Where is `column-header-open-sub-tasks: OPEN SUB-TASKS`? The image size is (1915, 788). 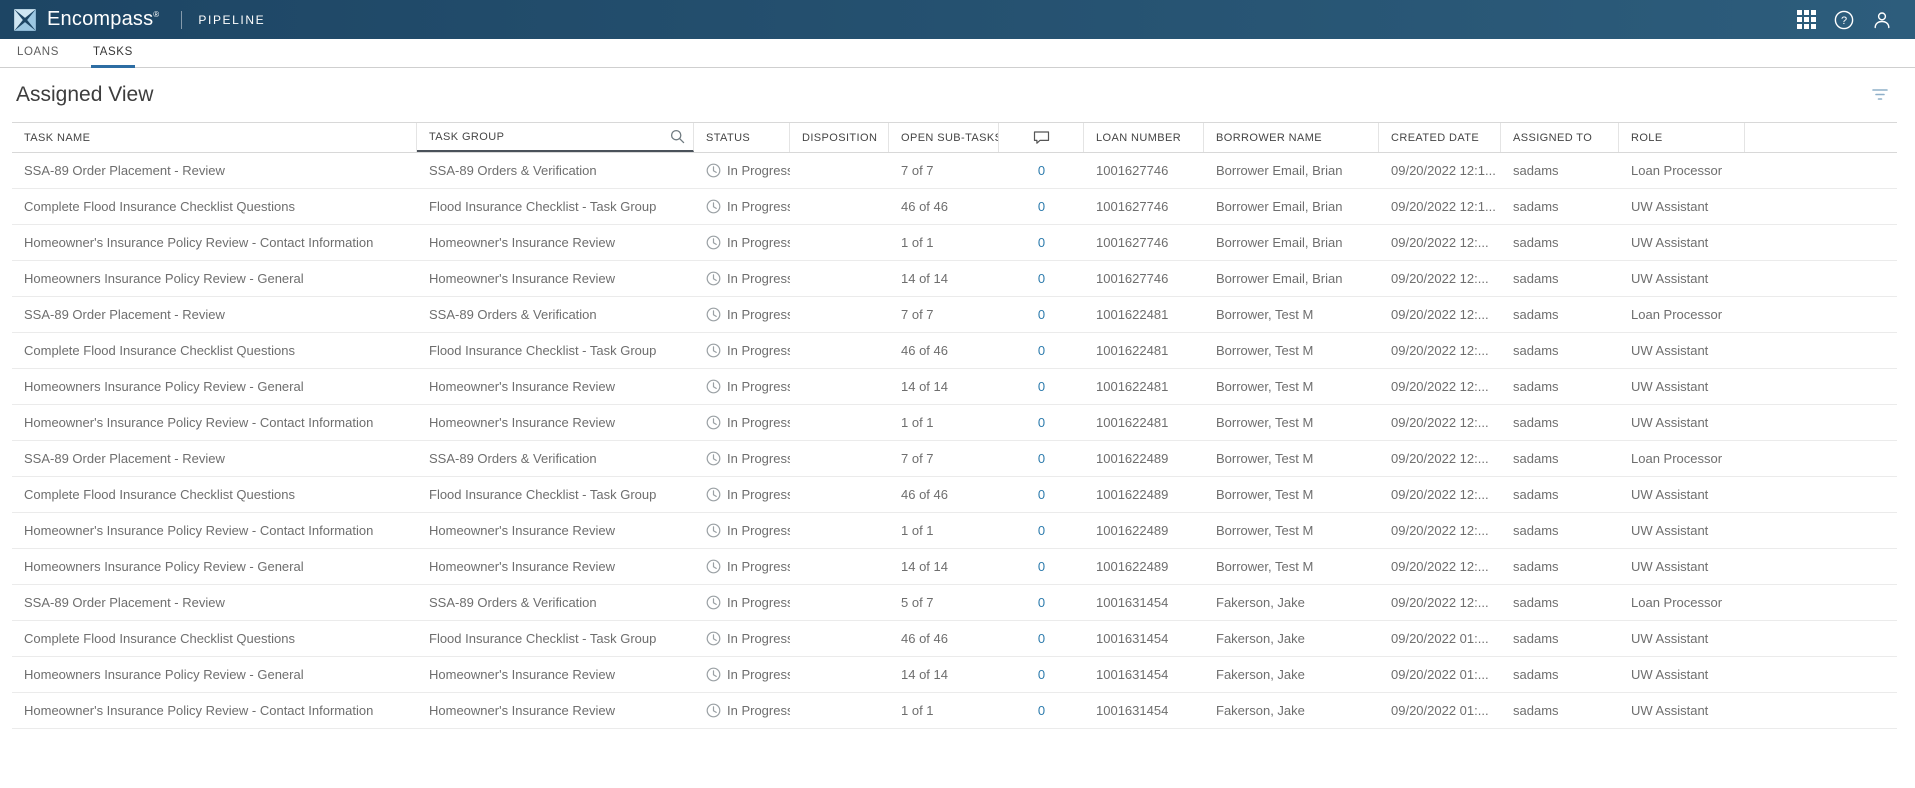 column-header-open-sub-tasks: OPEN SUB-TASKS is located at coordinates (944, 137).